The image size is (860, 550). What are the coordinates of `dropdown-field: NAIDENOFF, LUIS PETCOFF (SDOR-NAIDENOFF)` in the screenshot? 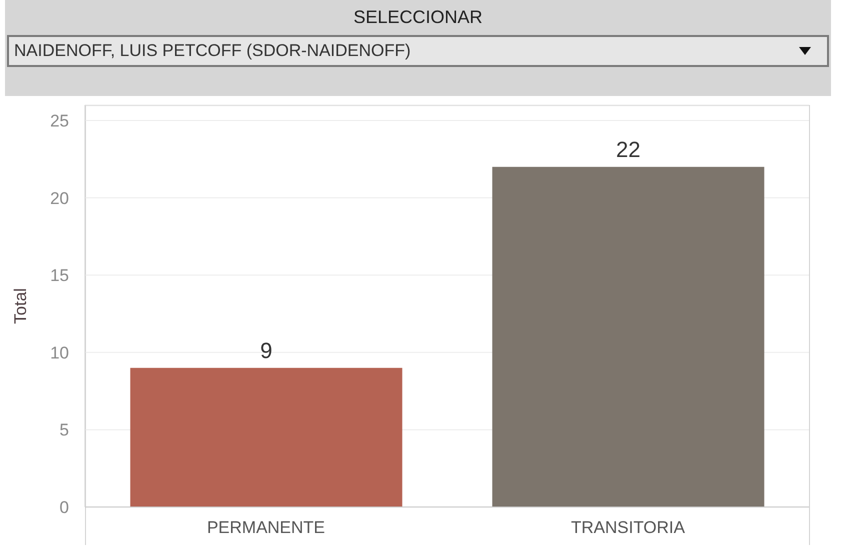 It's located at (418, 51).